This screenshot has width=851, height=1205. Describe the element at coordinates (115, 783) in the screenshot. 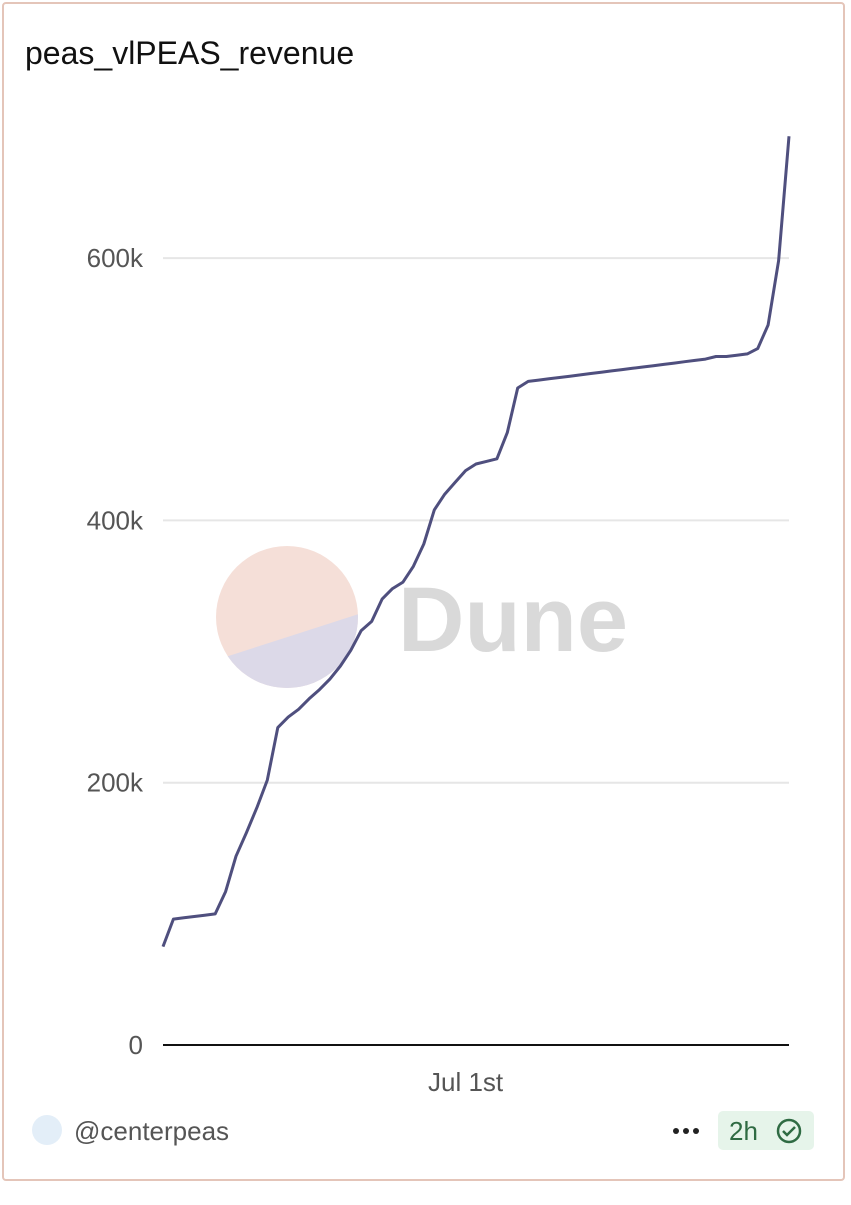

I see `y-tick-label: 200k` at that location.